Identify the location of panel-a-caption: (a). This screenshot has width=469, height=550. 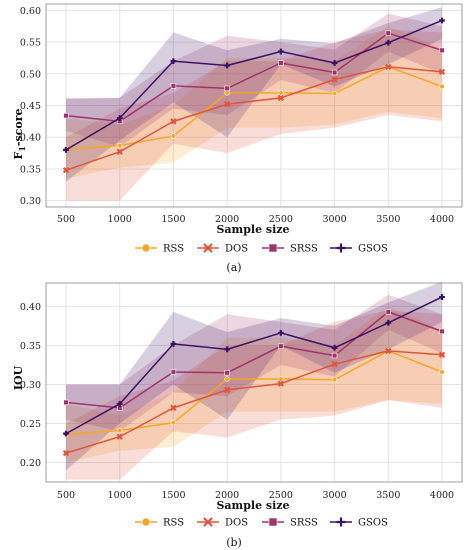
(233, 267).